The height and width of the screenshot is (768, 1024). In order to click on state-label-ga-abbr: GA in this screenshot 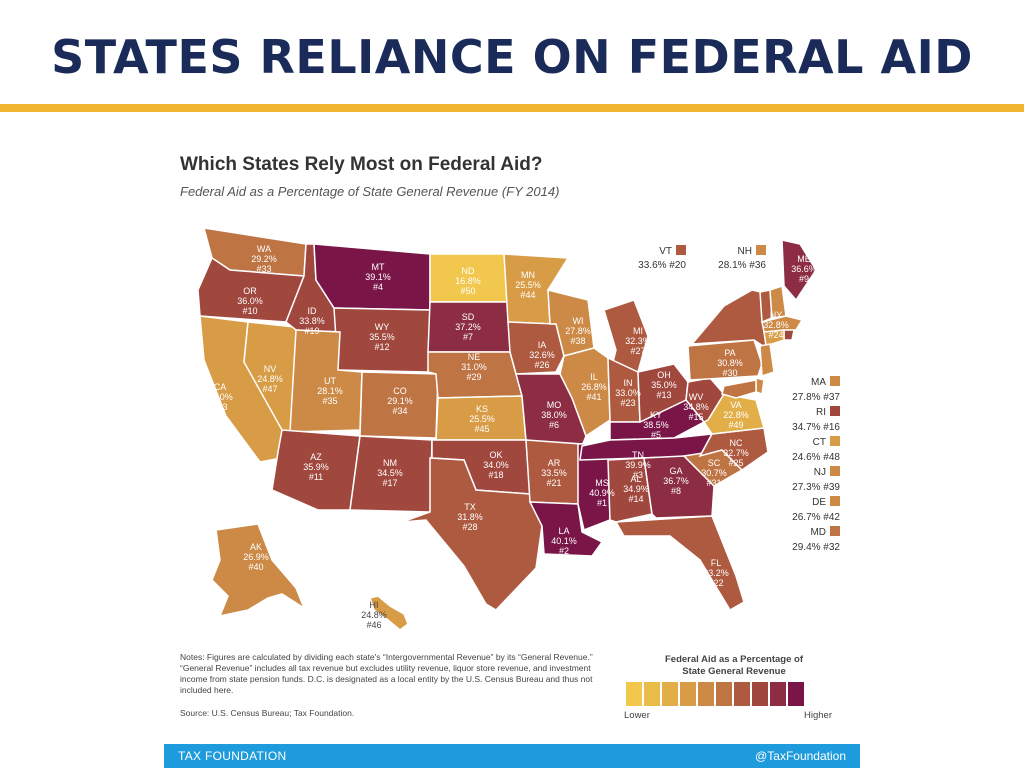, I will do `click(675, 471)`.